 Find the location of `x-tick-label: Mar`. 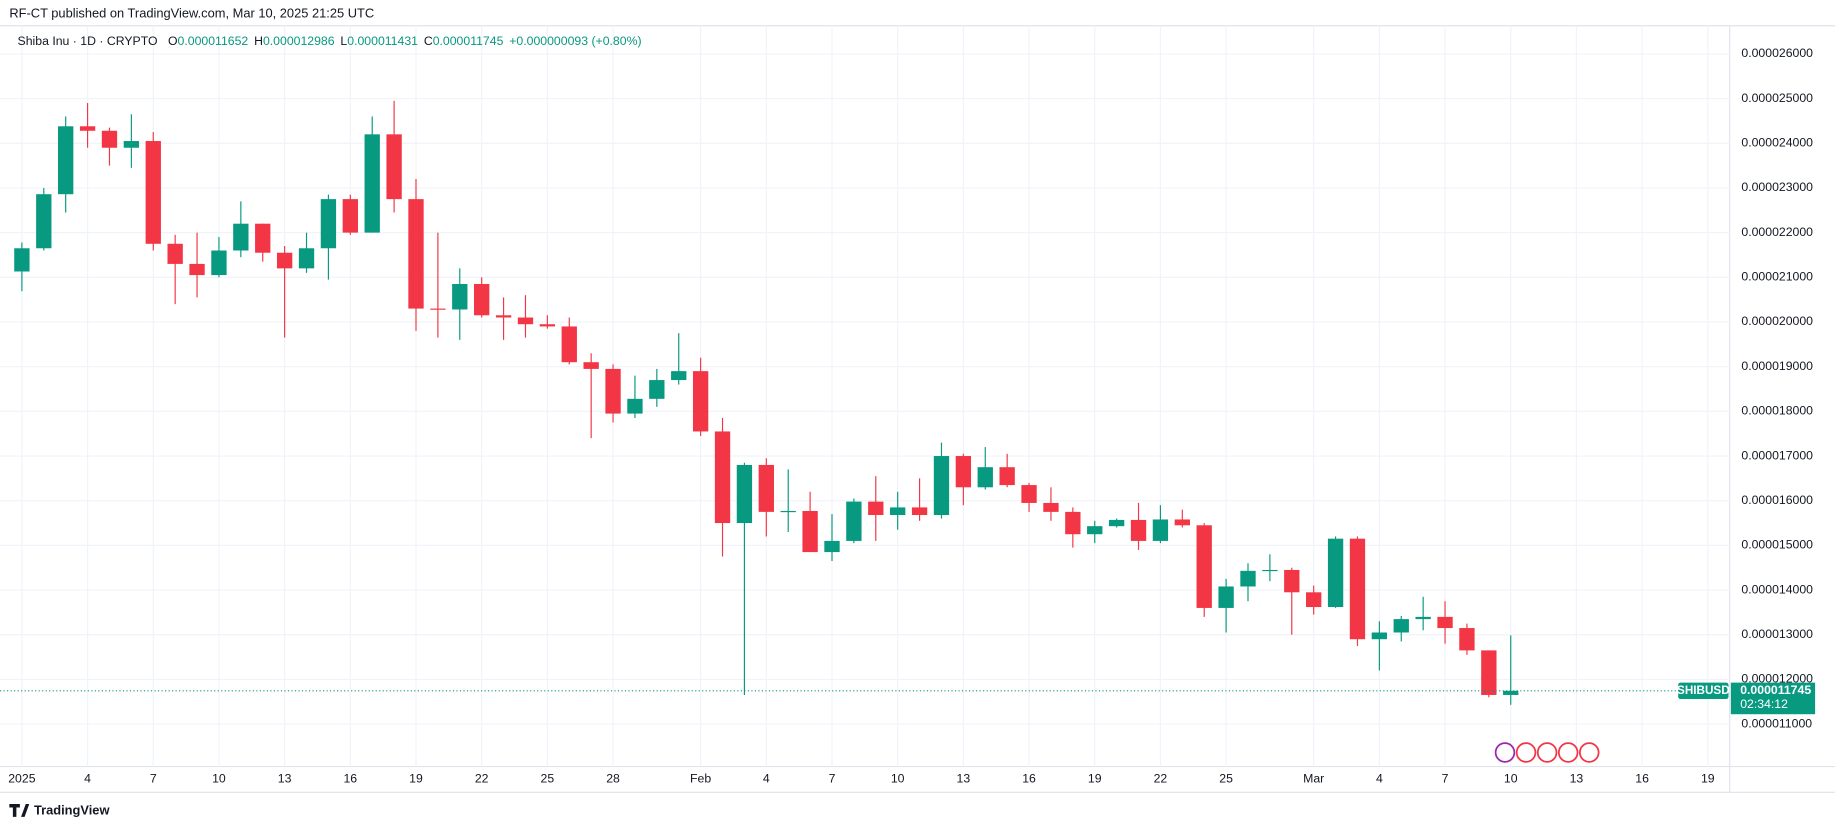

x-tick-label: Mar is located at coordinates (1313, 779).